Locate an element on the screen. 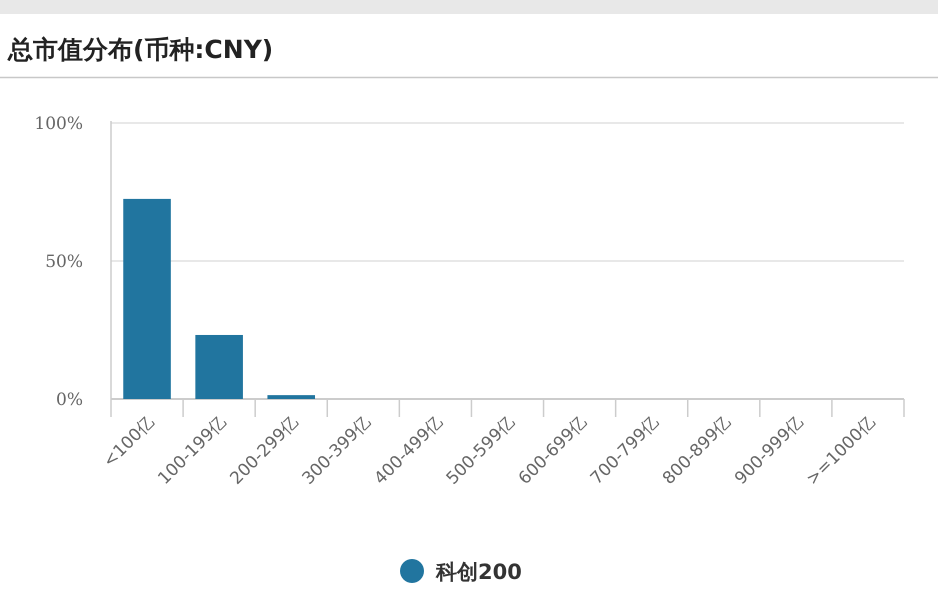 This screenshot has width=938, height=610. y-tick-label: 100% is located at coordinates (58, 124).